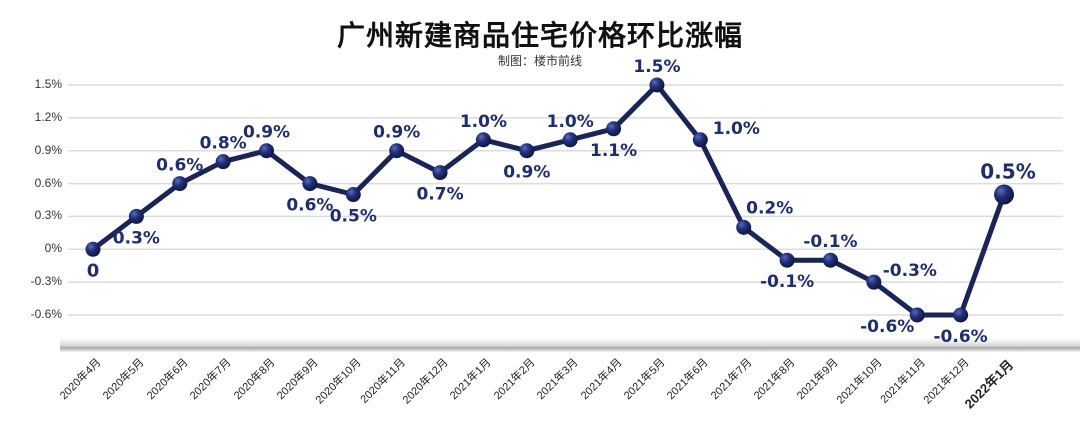  Describe the element at coordinates (48, 215) in the screenshot. I see `y-tick-label: 0.3%` at that location.